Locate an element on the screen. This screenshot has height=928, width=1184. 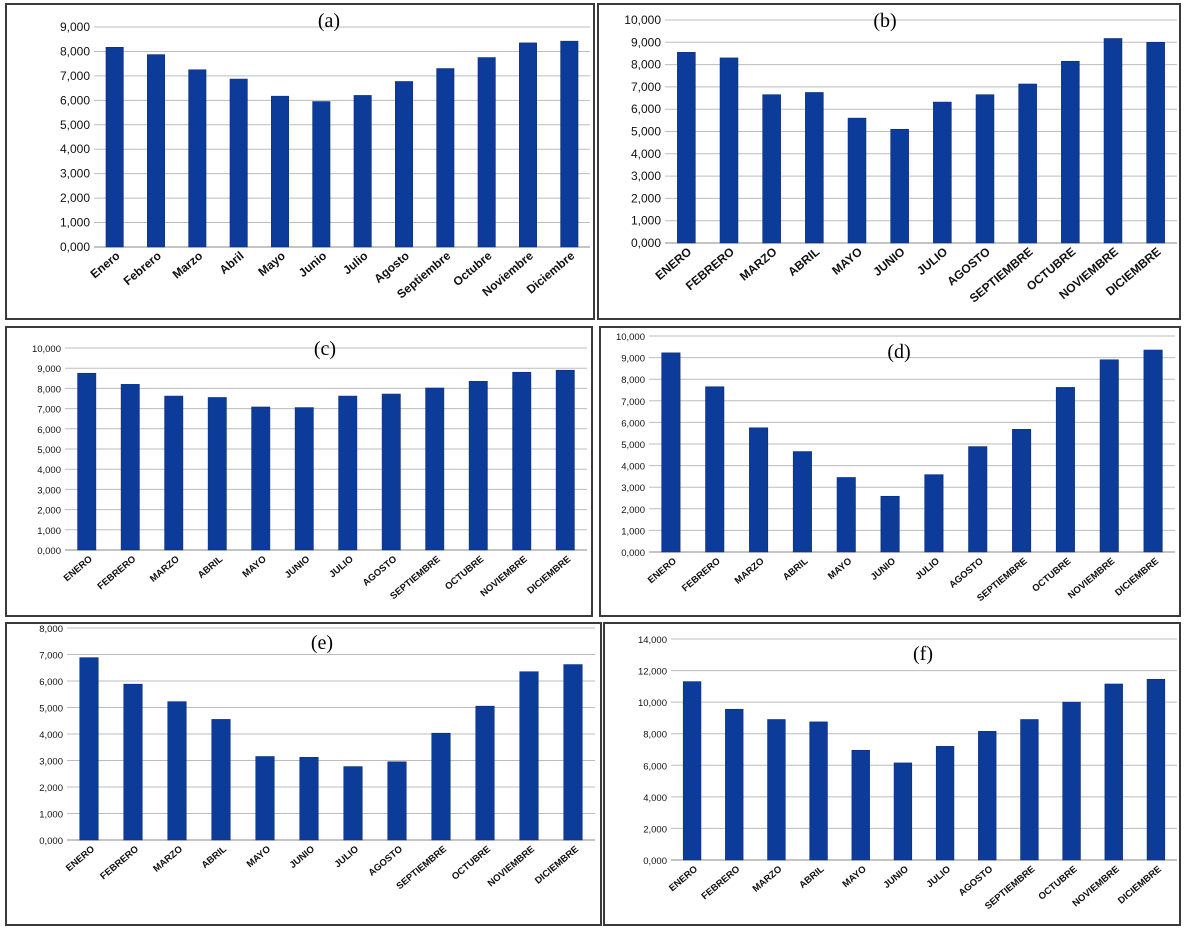
panel-label: (b) is located at coordinates (884, 21).